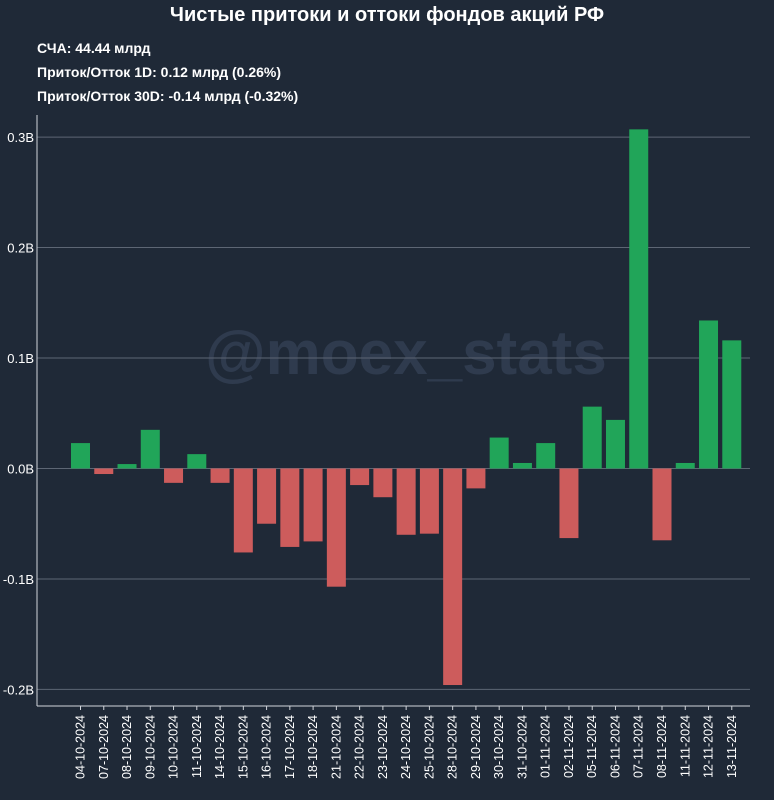 Image resolution: width=774 pixels, height=800 pixels. I want to click on bar-07-11-2024, so click(639, 299).